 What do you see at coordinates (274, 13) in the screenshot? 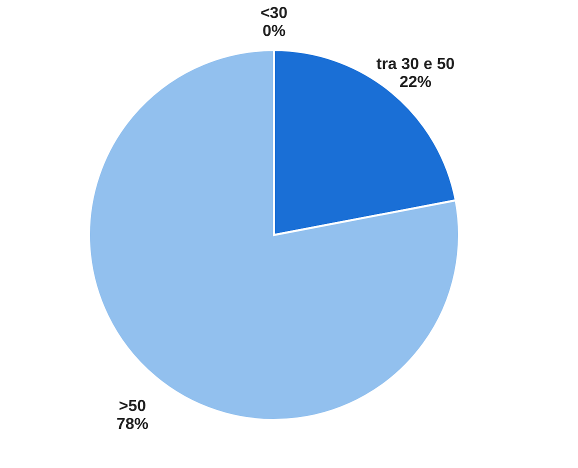
I see `category-label: <30` at bounding box center [274, 13].